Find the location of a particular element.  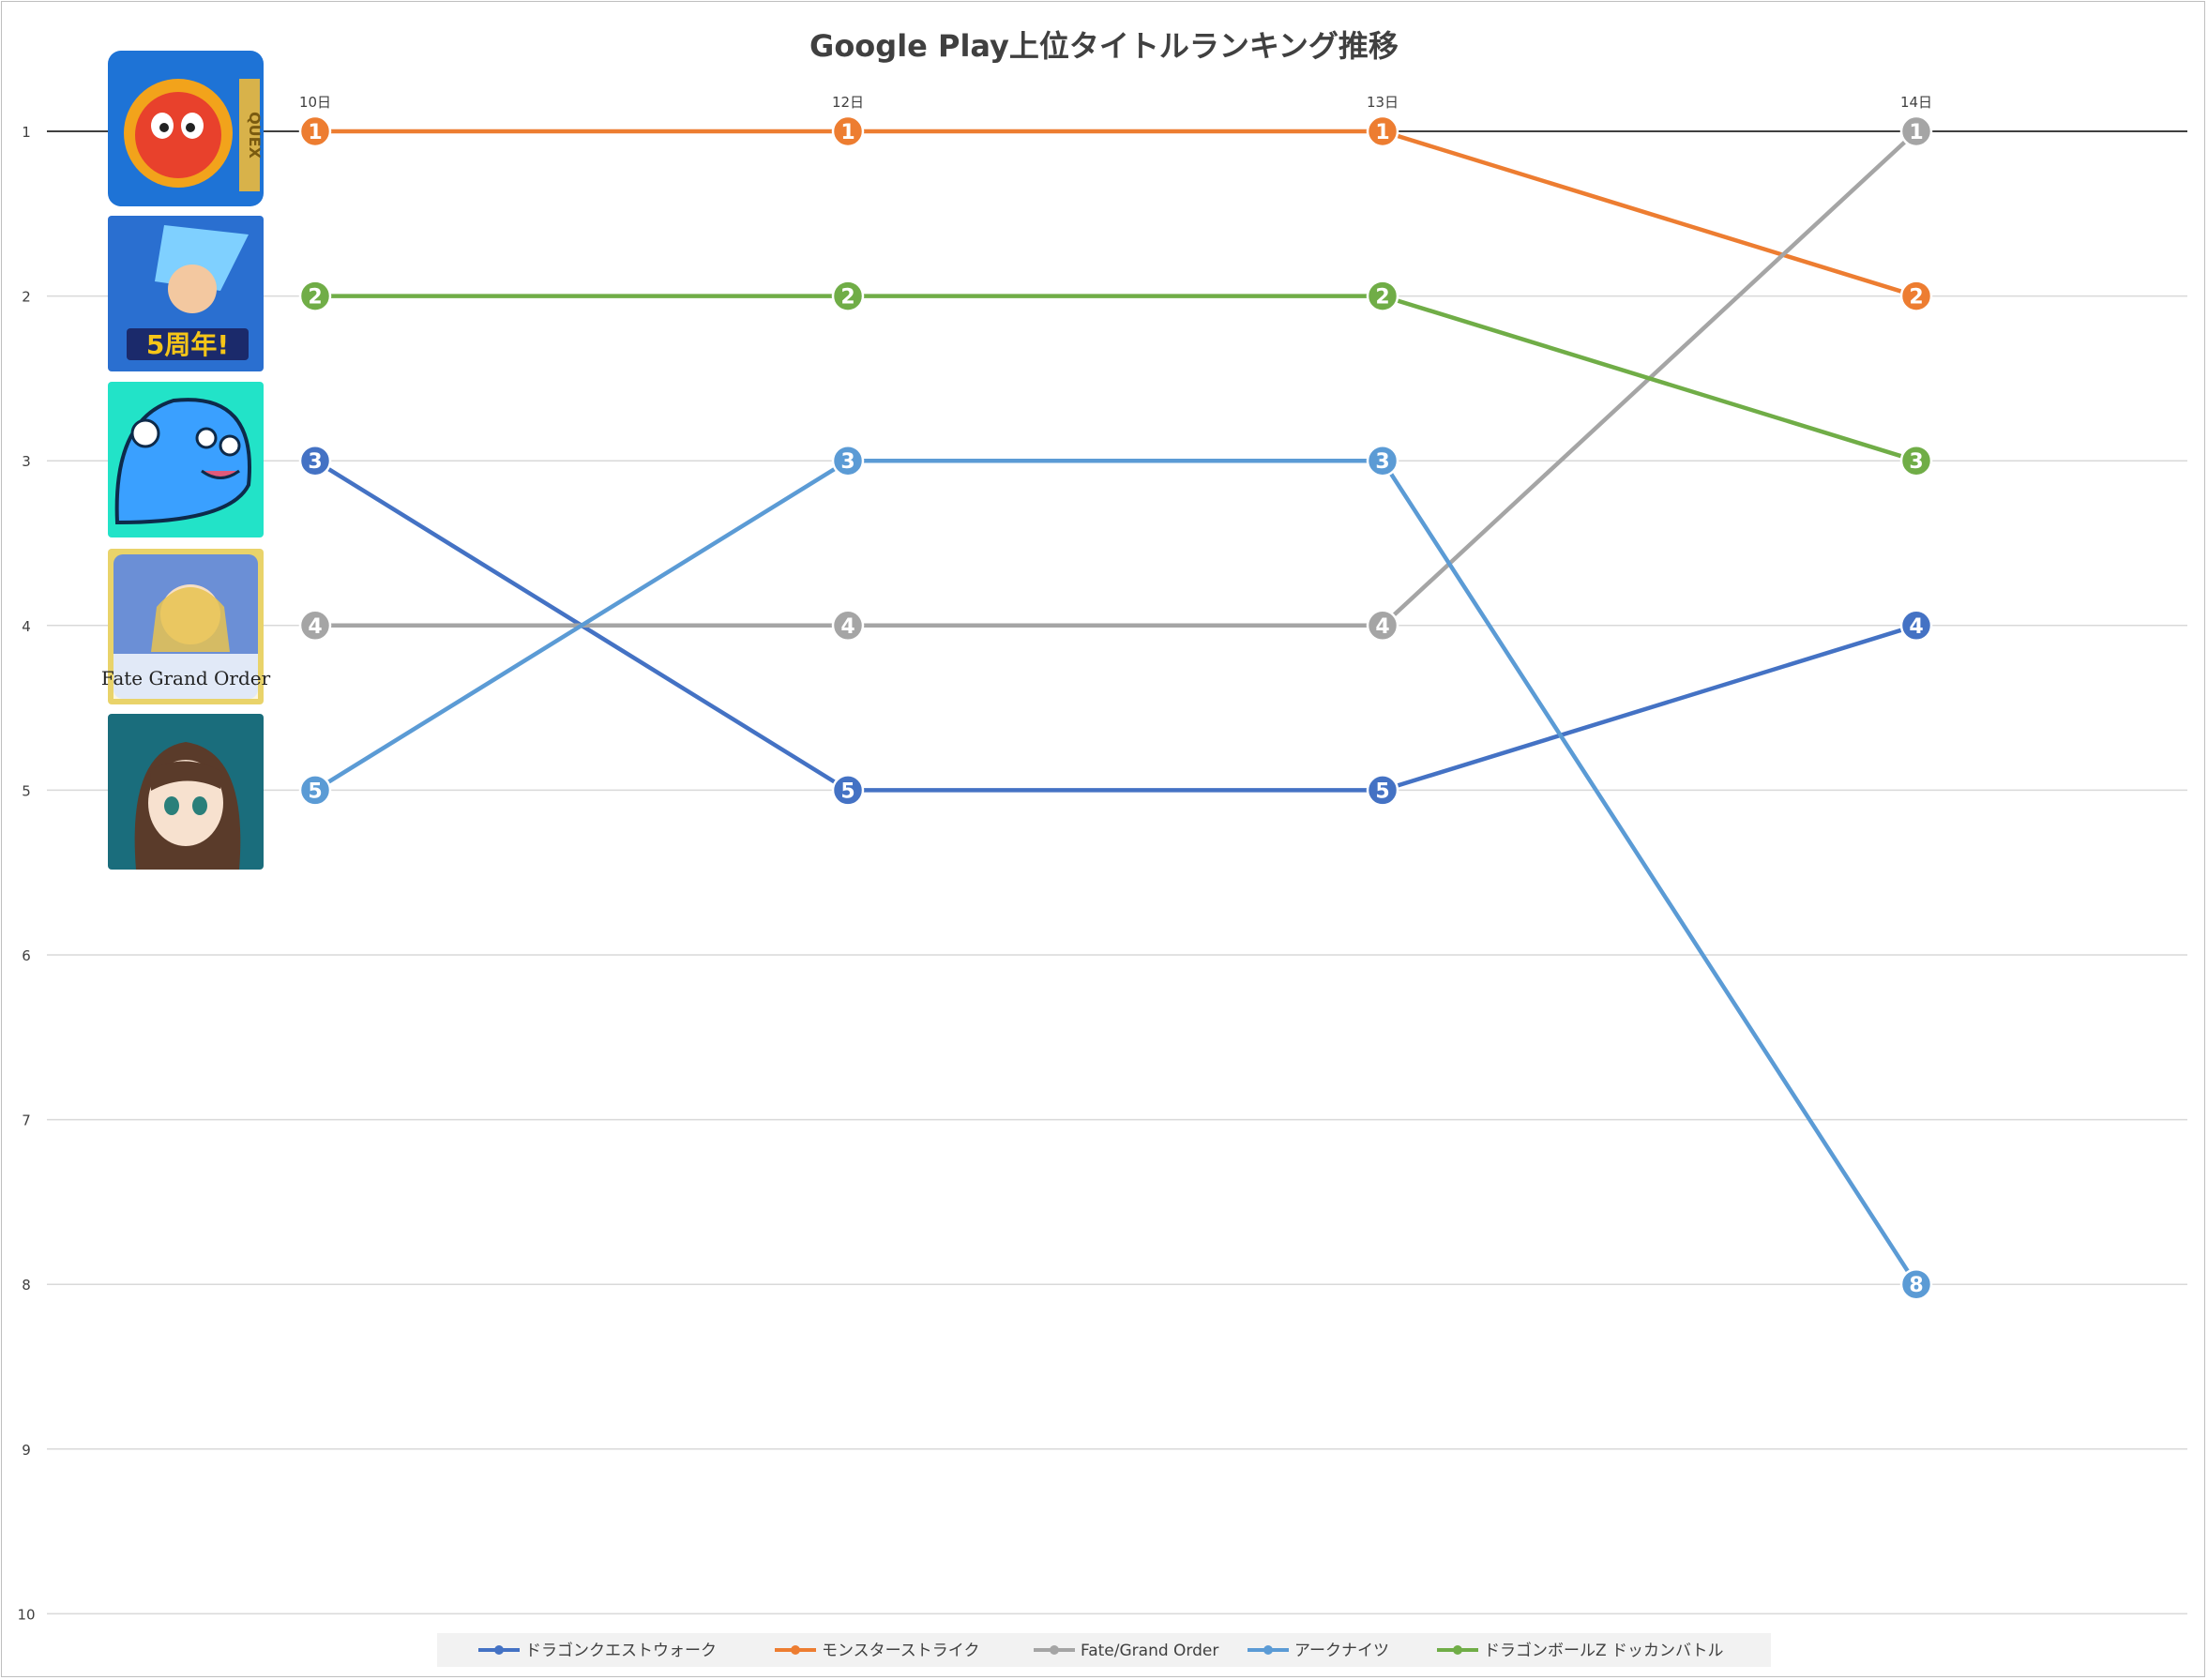

legend-entry: Fate/Grand Order is located at coordinates (1126, 1651).